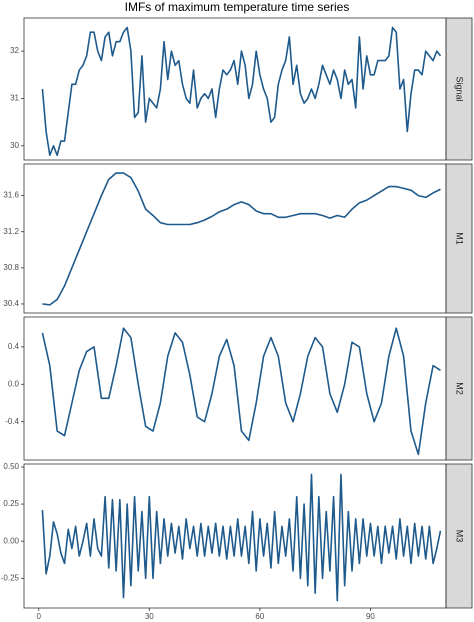  I want to click on x-tick-label: 0, so click(39, 616).